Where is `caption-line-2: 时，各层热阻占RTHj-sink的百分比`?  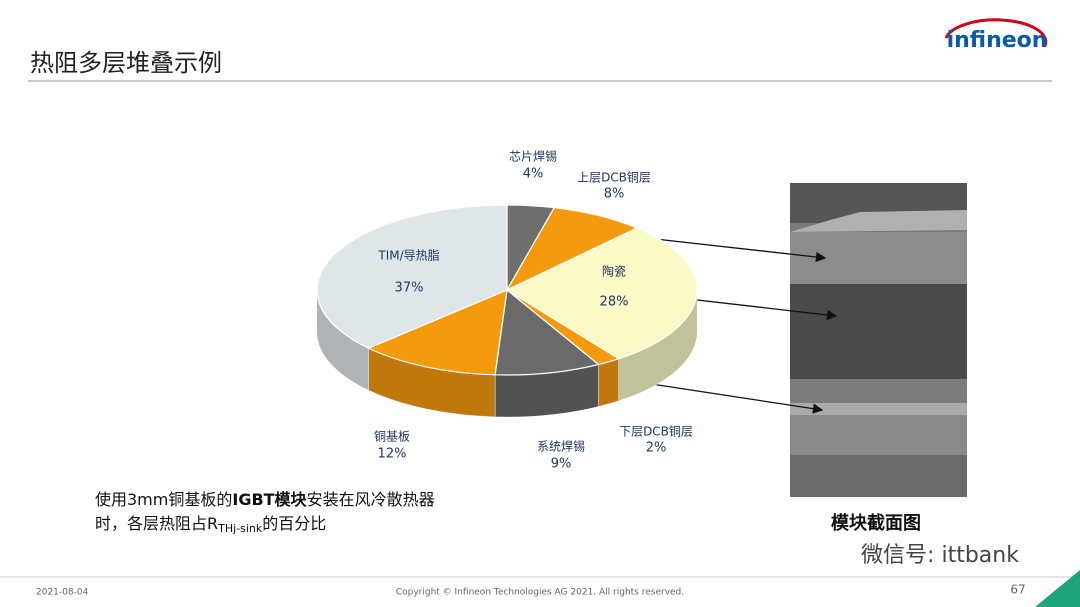
caption-line-2: 时，各层热阻占RTHj-sink的百分比 is located at coordinates (210, 525).